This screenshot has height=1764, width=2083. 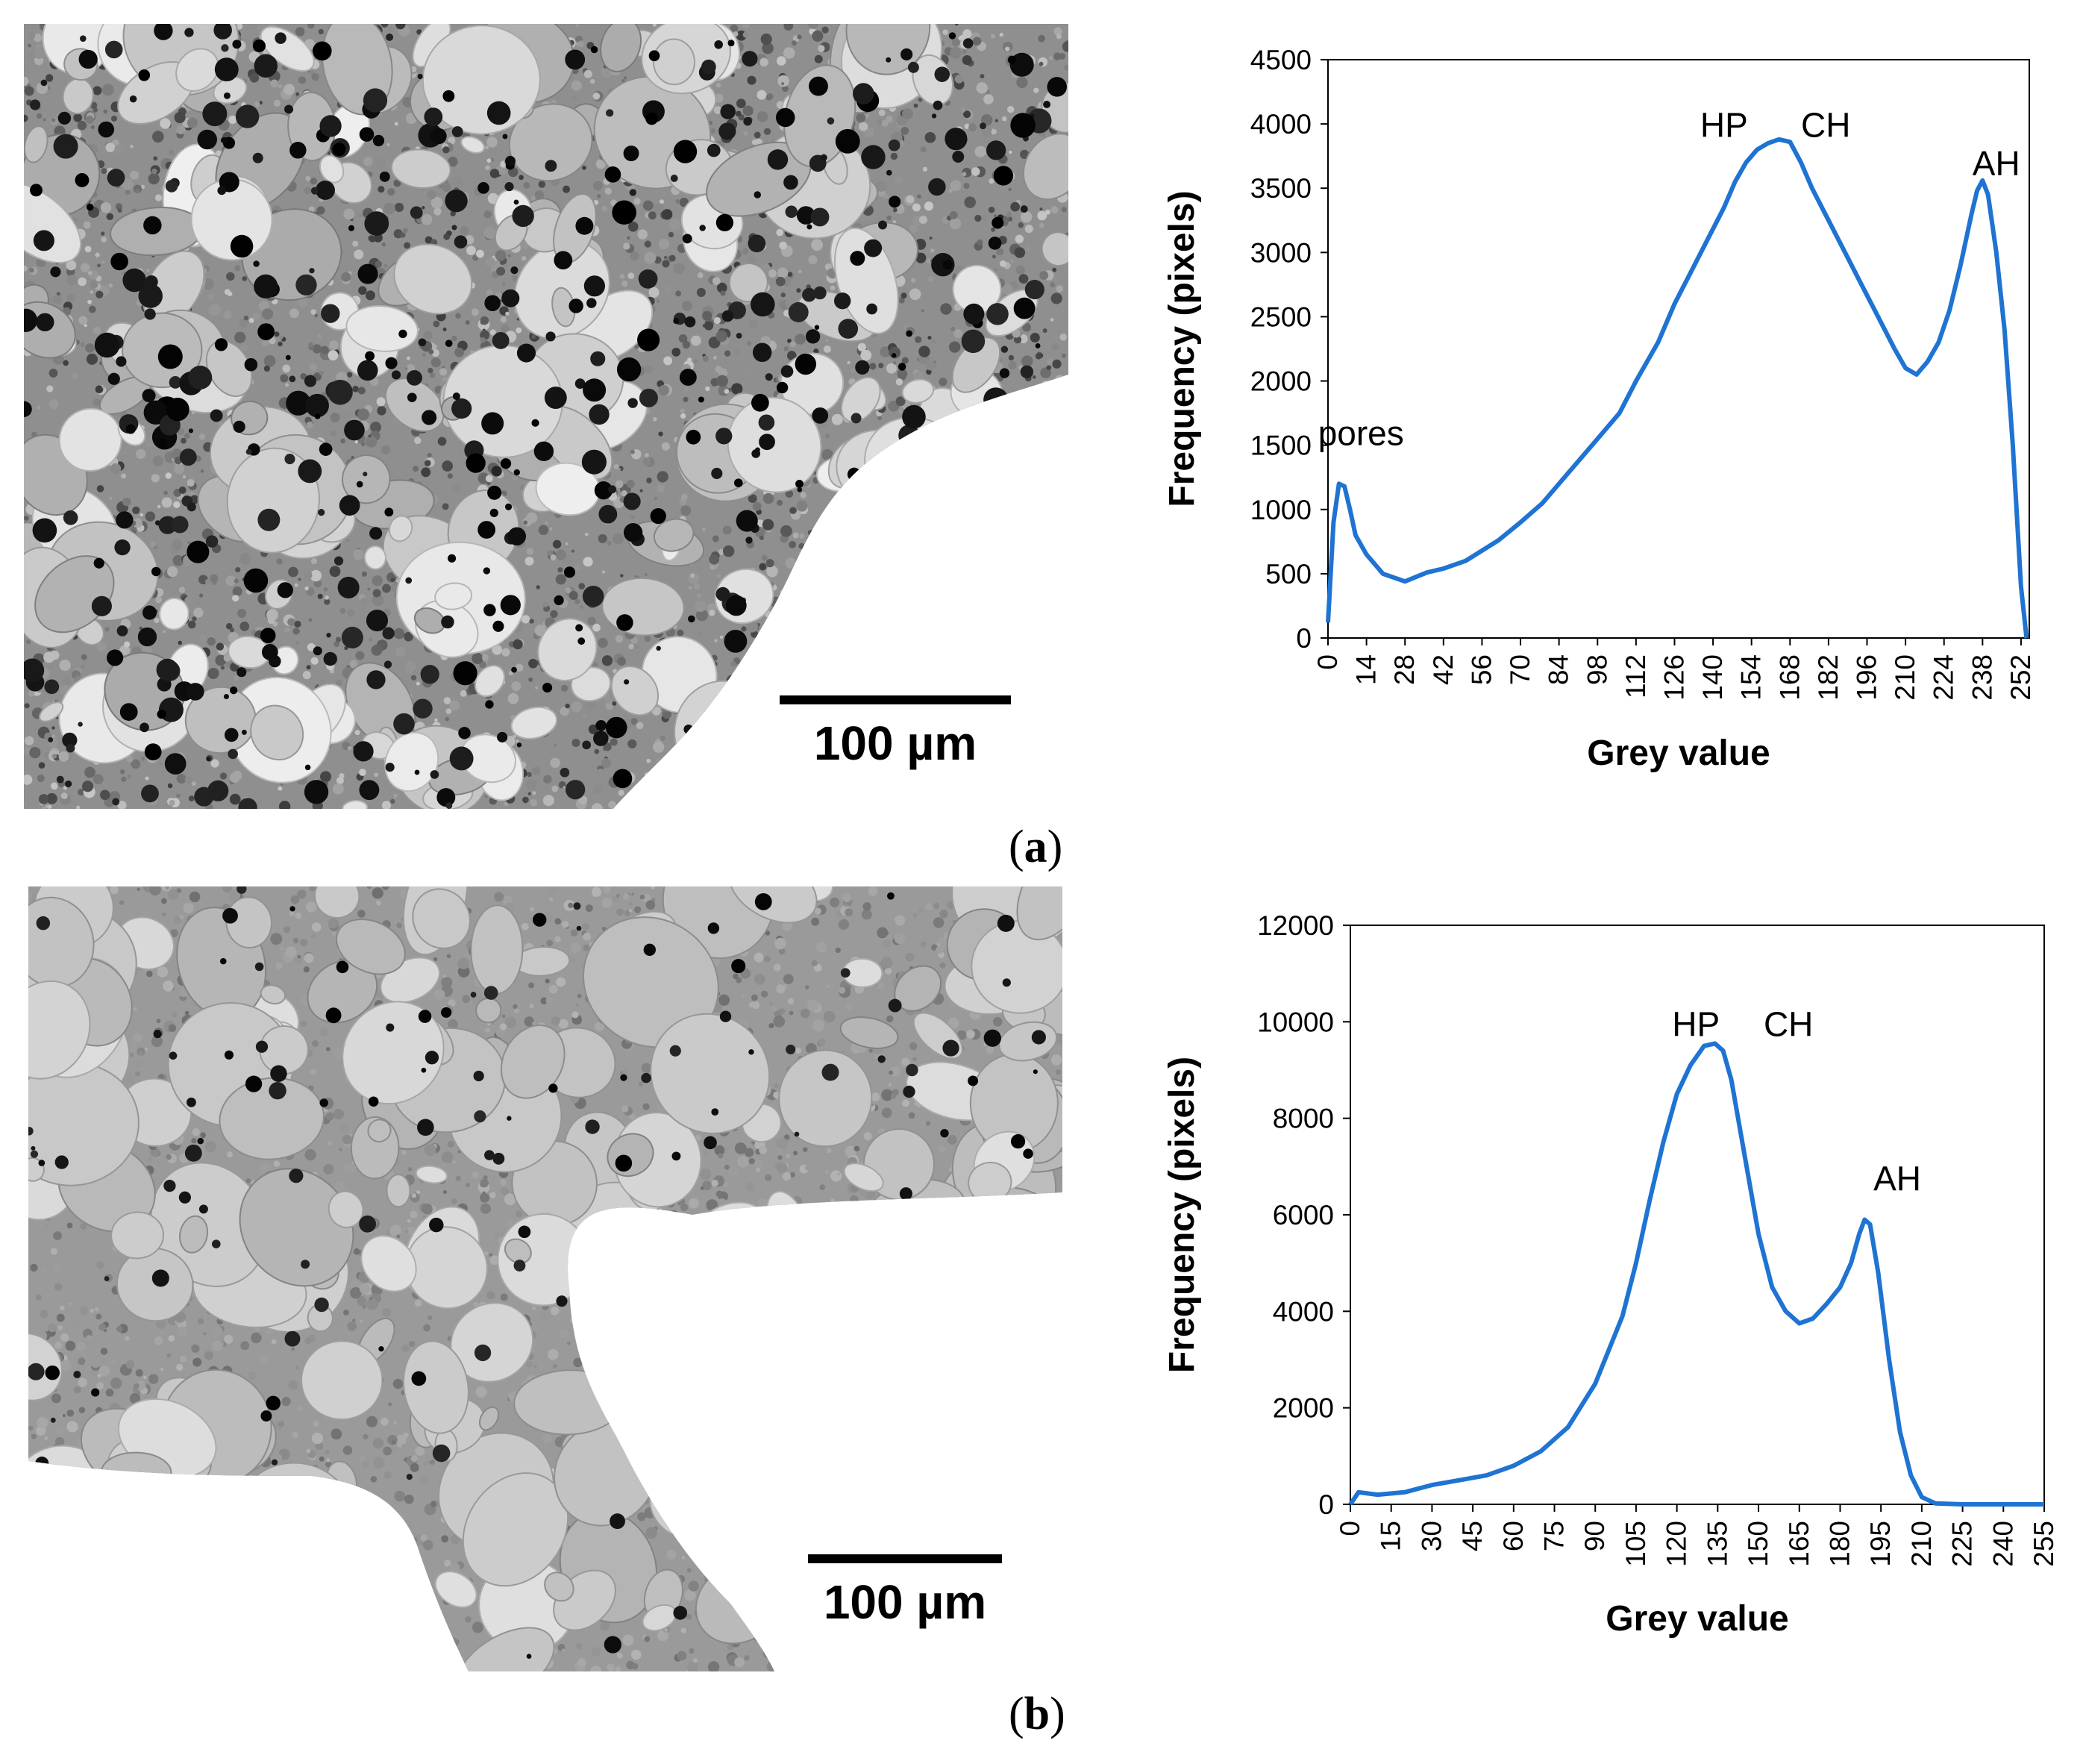 What do you see at coordinates (1444, 669) in the screenshot?
I see `x-tick-label: 42` at bounding box center [1444, 669].